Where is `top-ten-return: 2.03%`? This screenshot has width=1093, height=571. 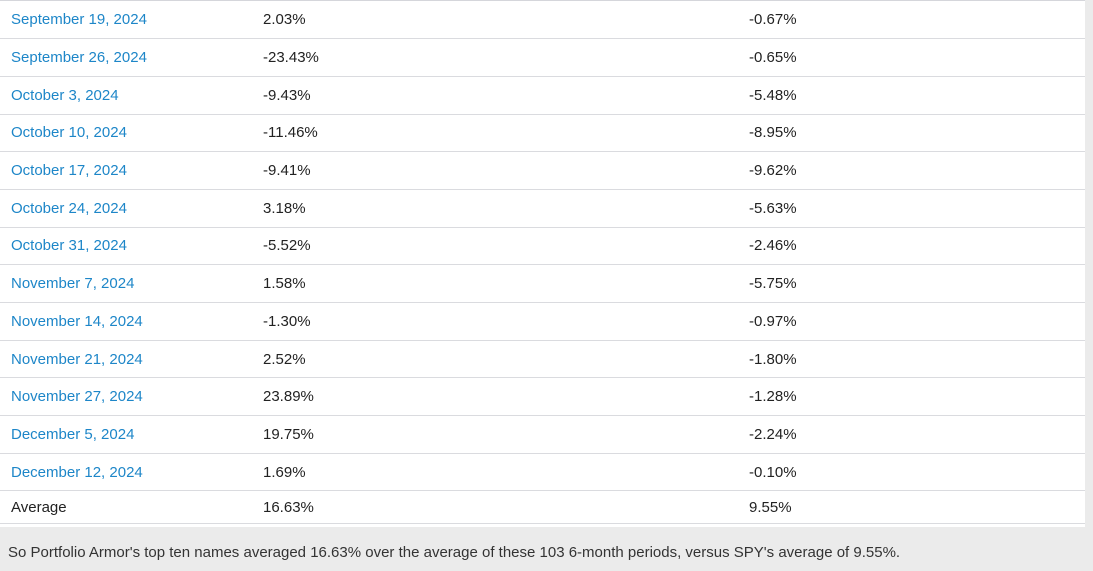
top-ten-return: 2.03% is located at coordinates (284, 20).